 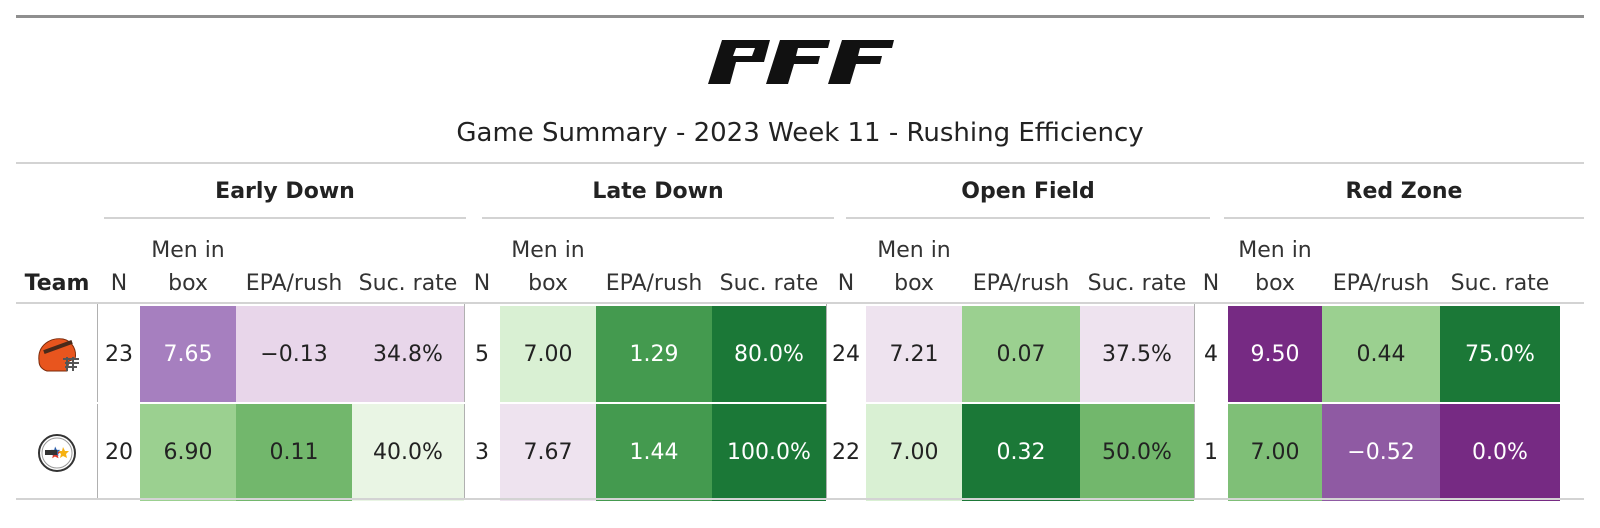 What do you see at coordinates (800, 403) in the screenshot?
I see `row-divider` at bounding box center [800, 403].